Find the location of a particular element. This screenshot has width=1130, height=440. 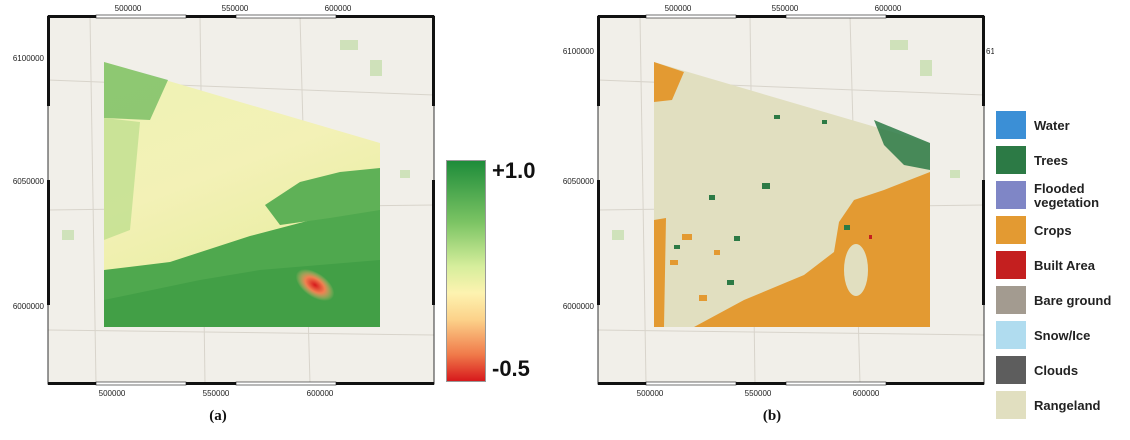

legend-label: Trees is located at coordinates (1051, 160).